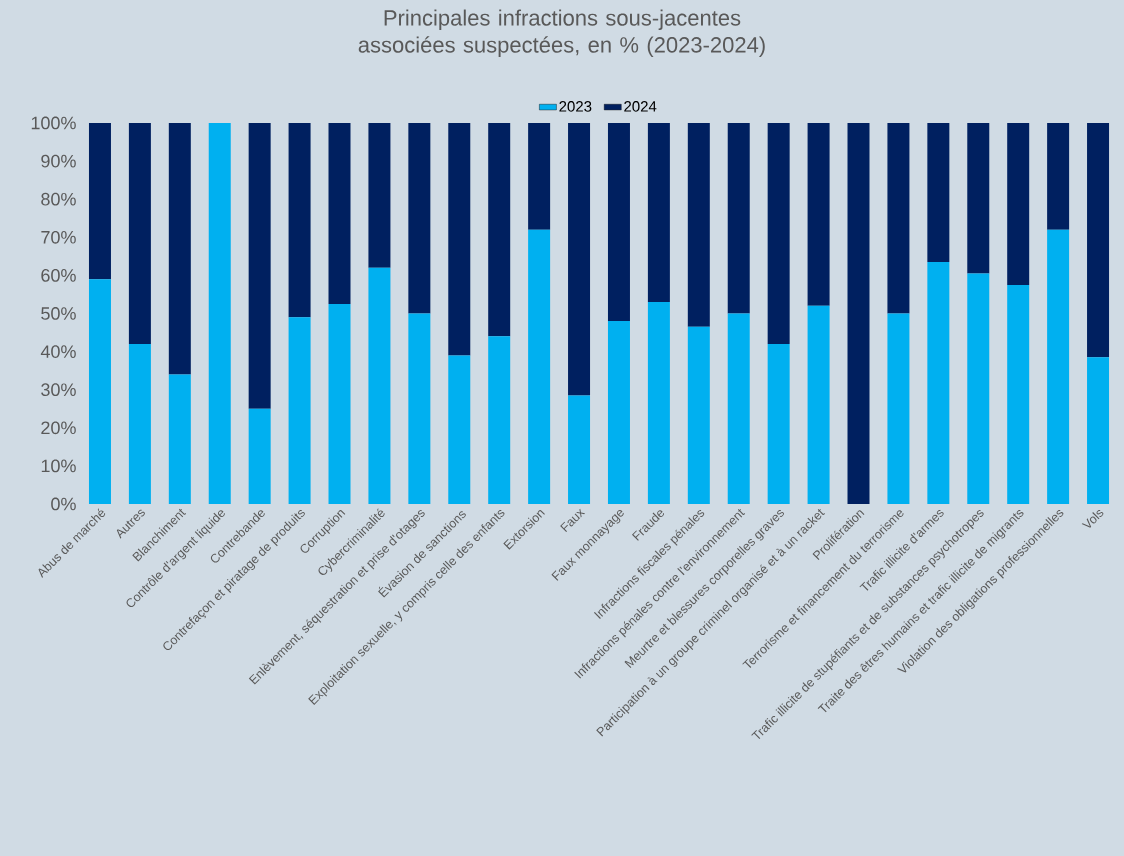 The image size is (1124, 856). Describe the element at coordinates (58, 275) in the screenshot. I see `y-tick-label: 60%` at that location.